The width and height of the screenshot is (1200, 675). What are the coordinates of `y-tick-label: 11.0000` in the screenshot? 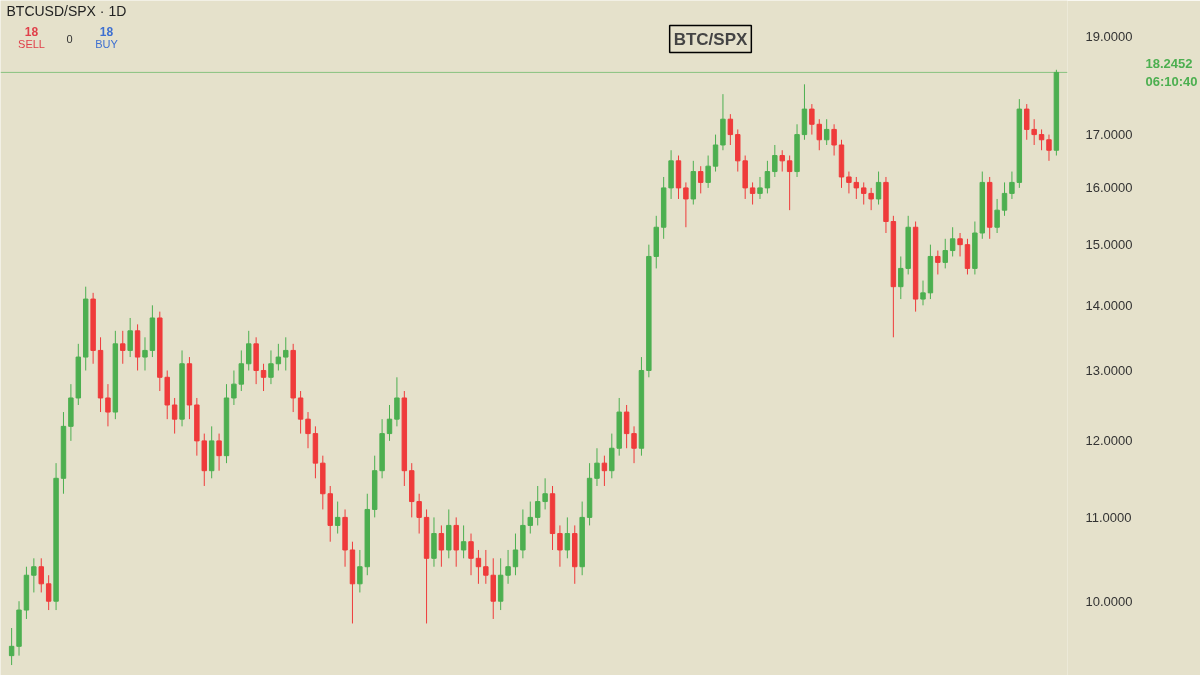 It's located at (1108, 517).